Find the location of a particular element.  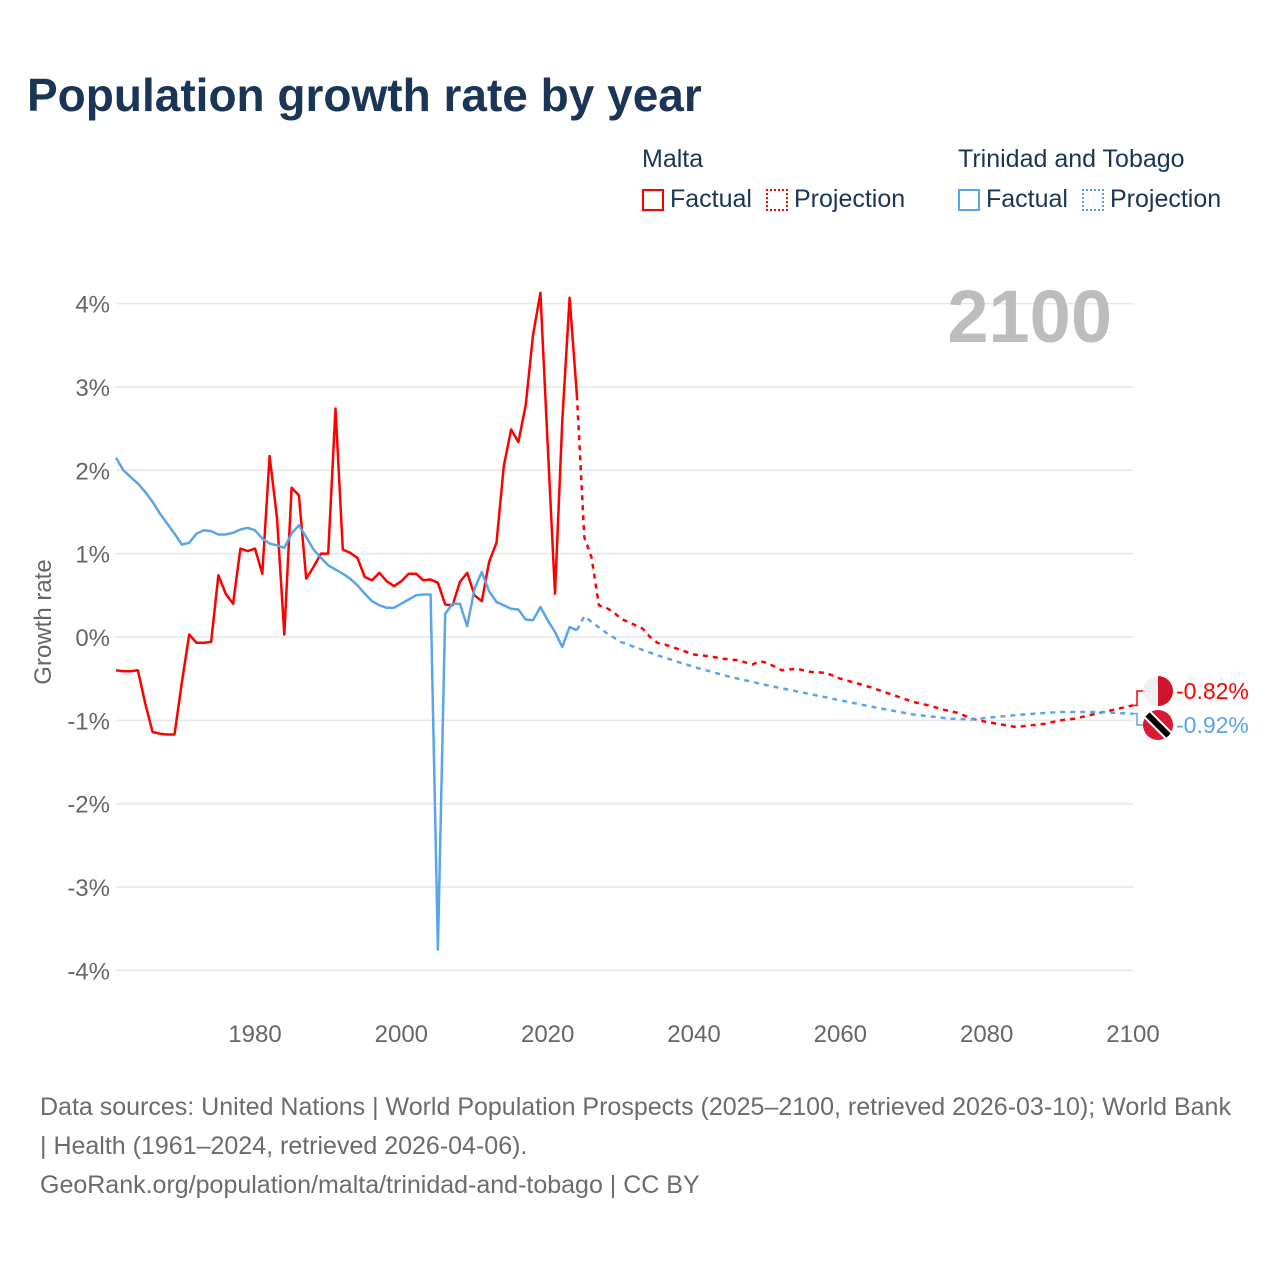

malta-factual-line is located at coordinates (347, 513).